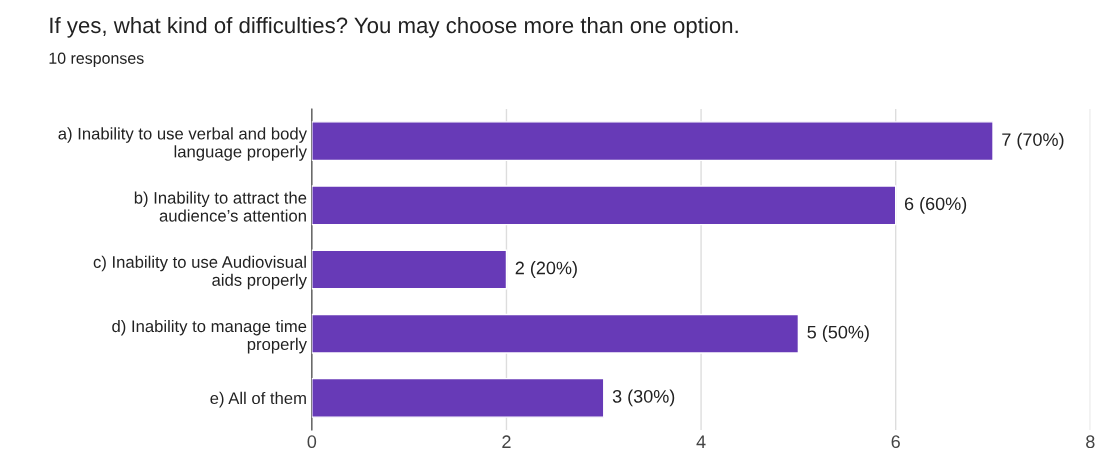 The width and height of the screenshot is (1098, 472). I want to click on chart-title: If yes, what kind of difficulties? You may choose more than one option., so click(394, 27).